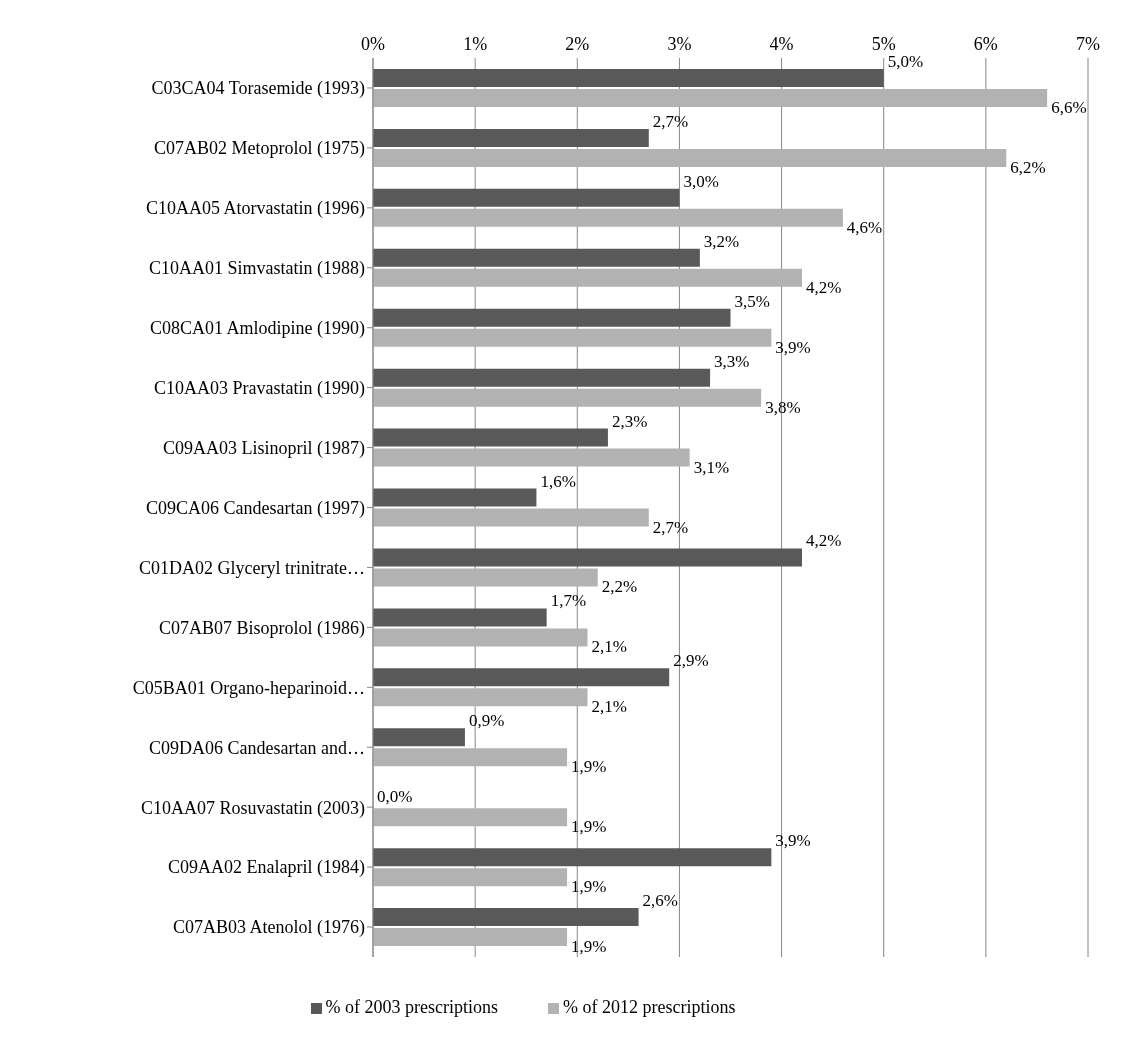  I want to click on x-tick-label: 6%, so click(985, 44).